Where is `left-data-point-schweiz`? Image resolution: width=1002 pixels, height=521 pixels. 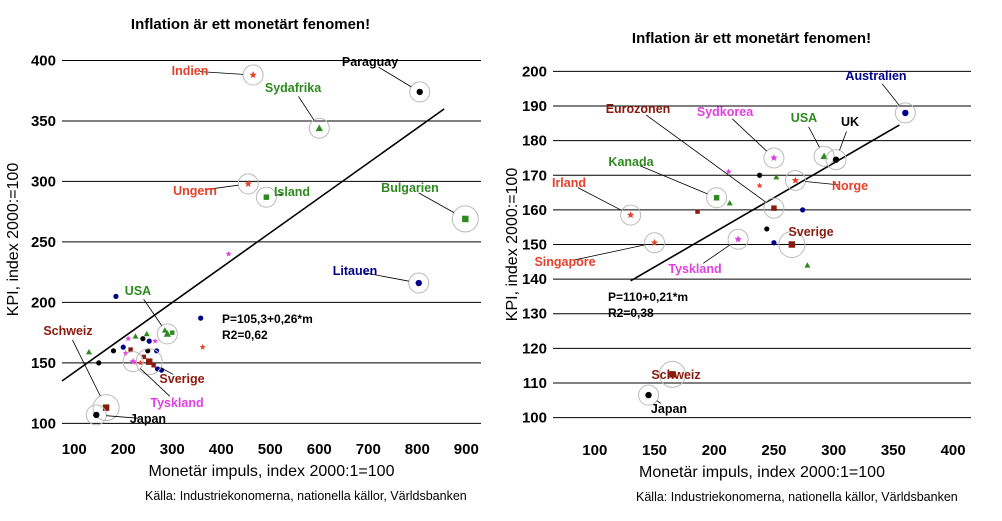
left-data-point-schweiz is located at coordinates (106, 407).